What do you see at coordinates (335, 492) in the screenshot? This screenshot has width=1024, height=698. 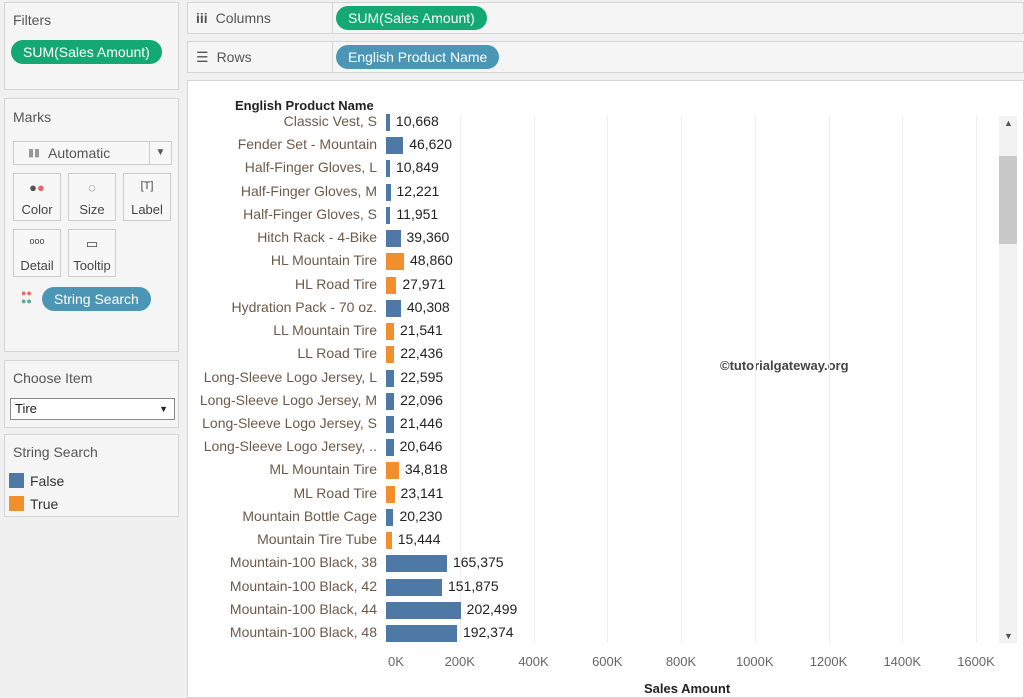 I see `row-label: ML Road Tire` at bounding box center [335, 492].